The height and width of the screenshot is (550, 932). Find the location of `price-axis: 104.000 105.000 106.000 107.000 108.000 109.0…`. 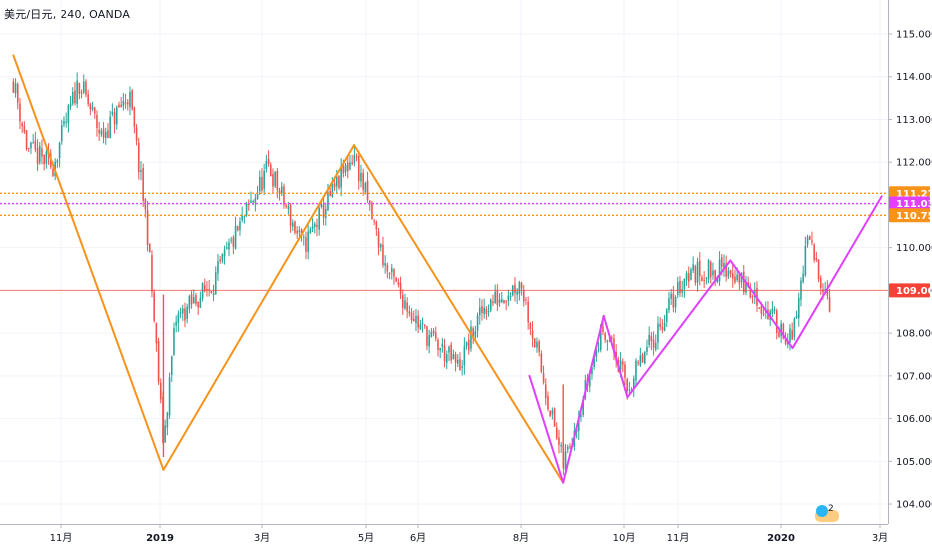

price-axis: 104.000 105.000 106.000 107.000 108.000 109.0… is located at coordinates (910, 275).